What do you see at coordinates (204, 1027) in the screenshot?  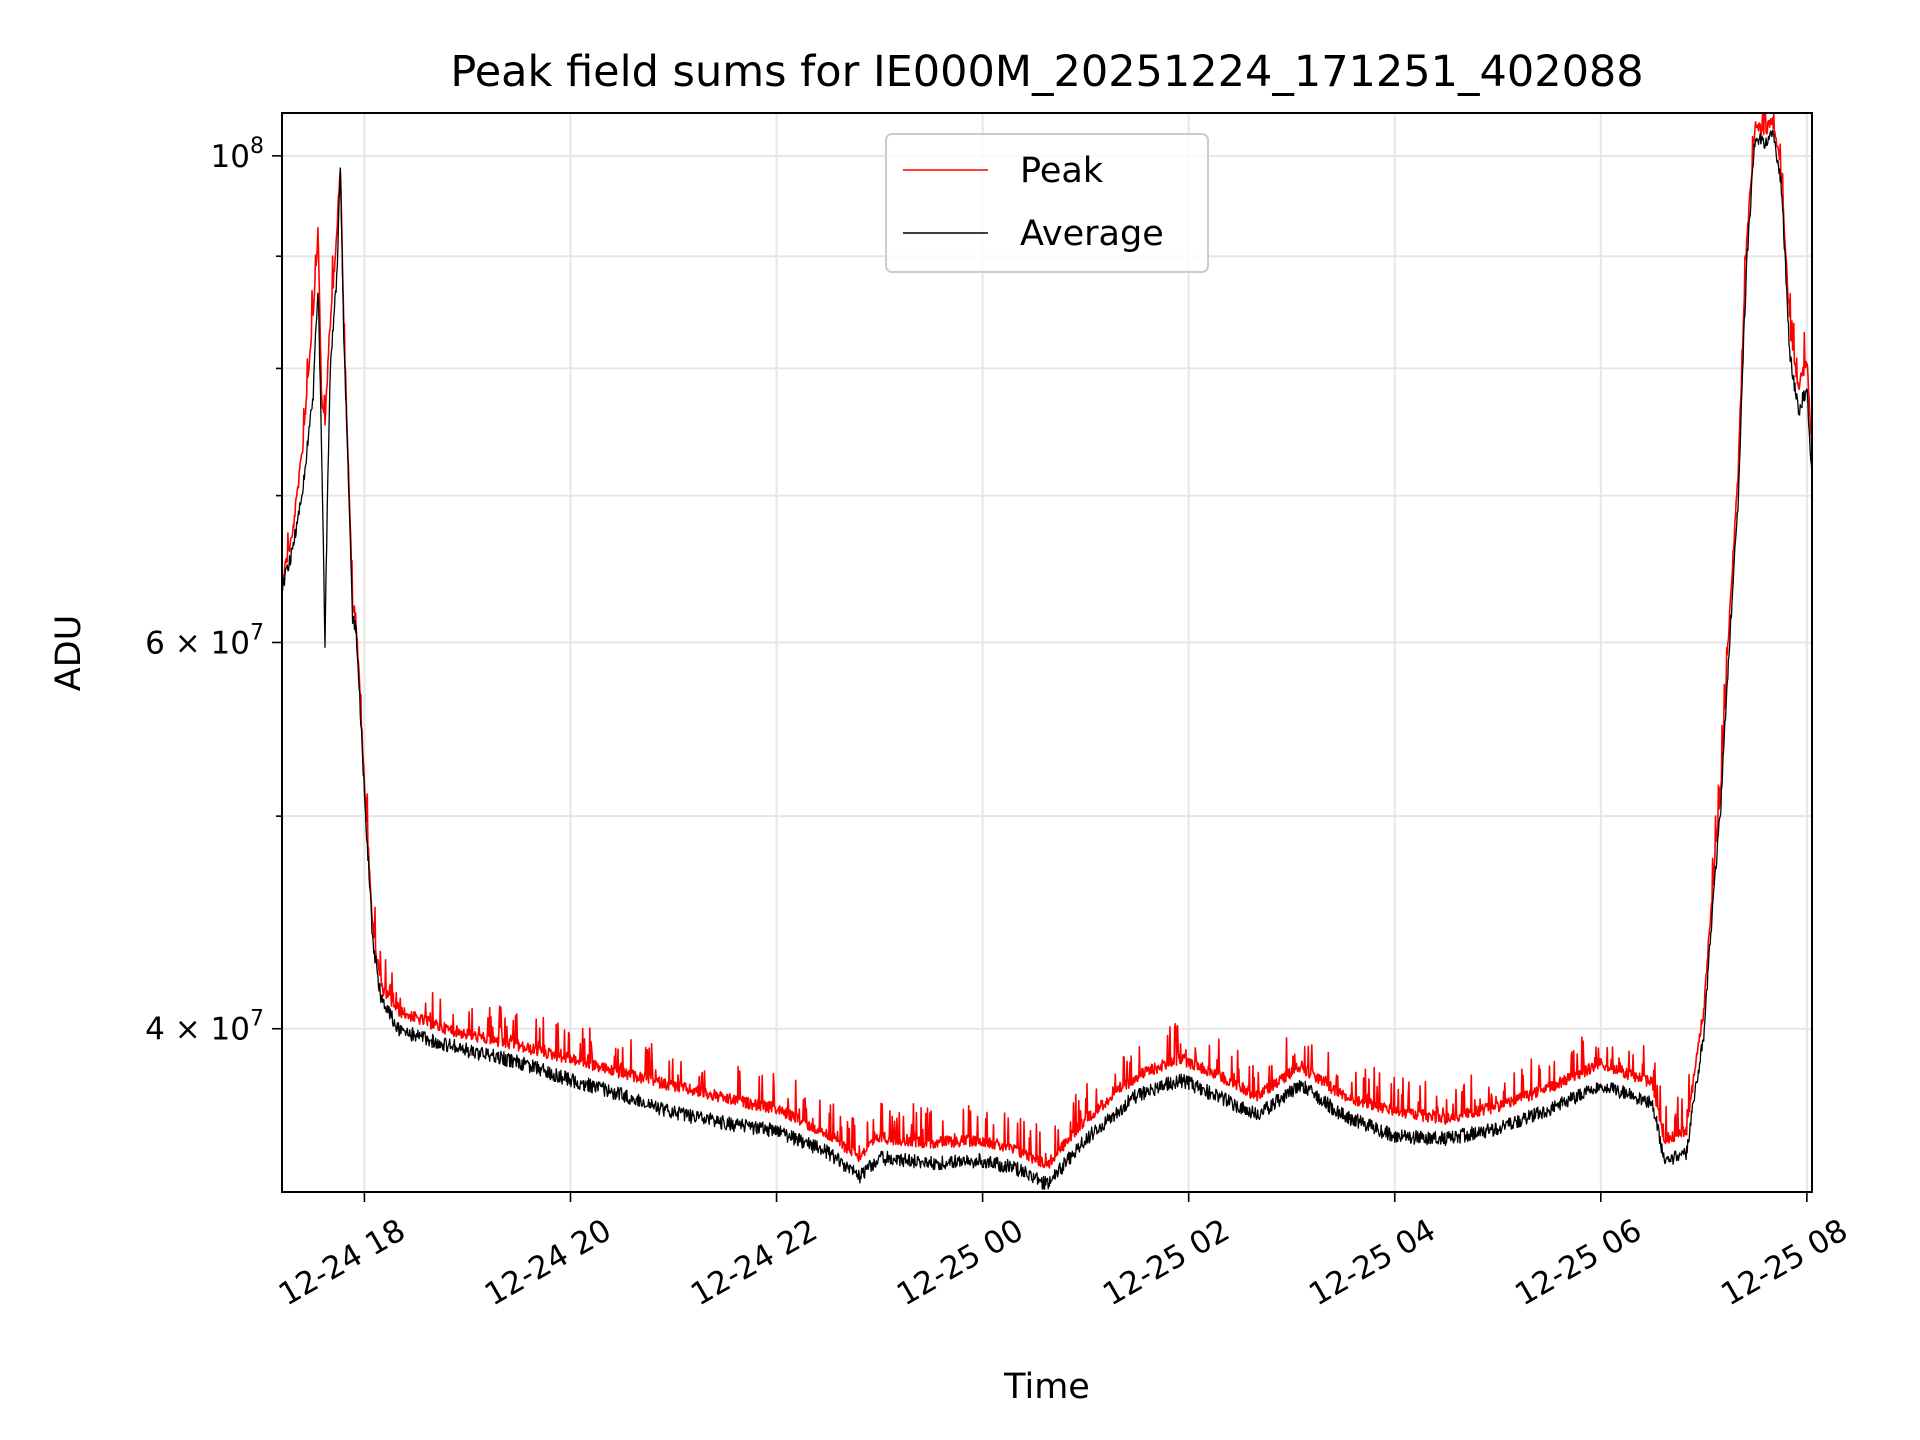 I see `y-tick-label: 4 × 107` at bounding box center [204, 1027].